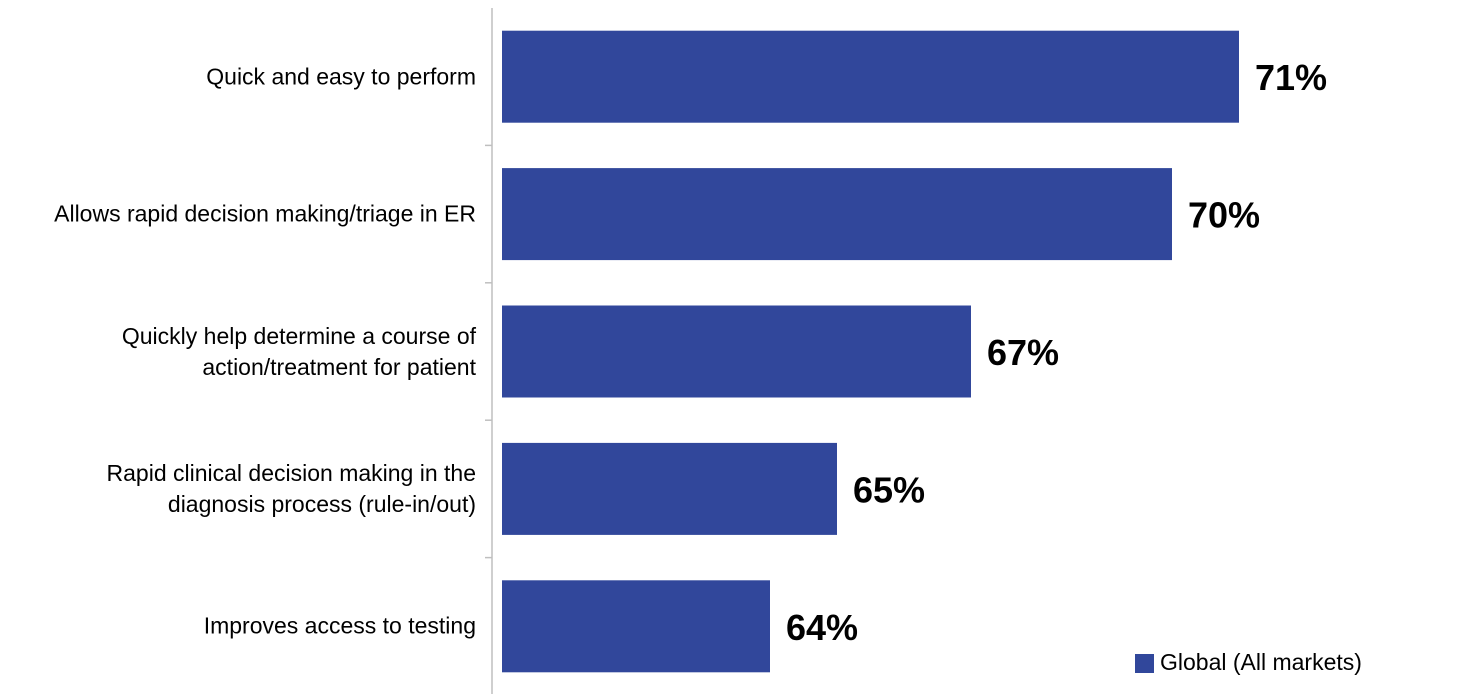 The width and height of the screenshot is (1463, 694). What do you see at coordinates (341, 76) in the screenshot?
I see `category-label: Quick and easy to perform` at bounding box center [341, 76].